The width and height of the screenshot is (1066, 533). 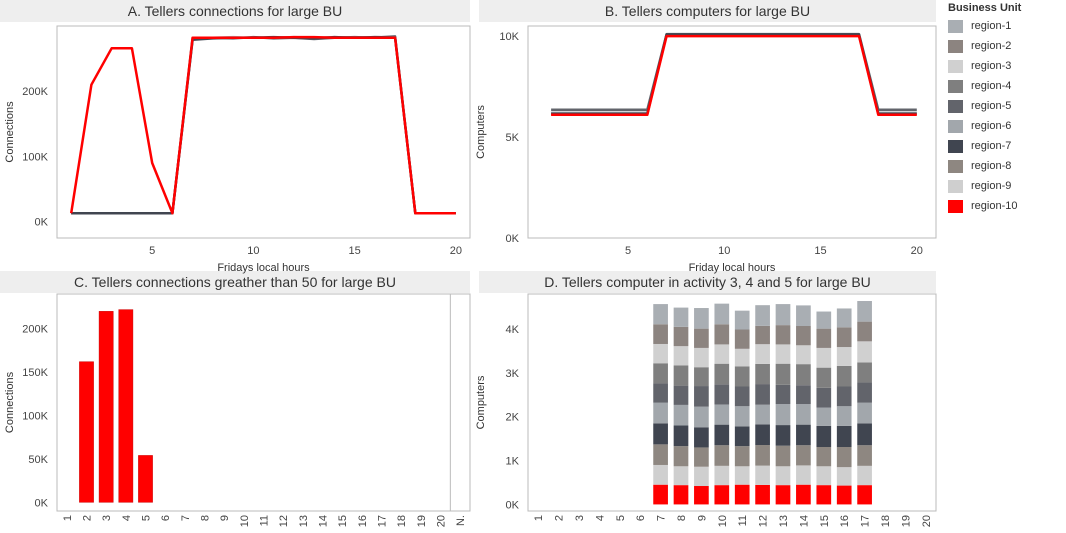 I want to click on chart-d-x-tick-label: 19, so click(x=906, y=521).